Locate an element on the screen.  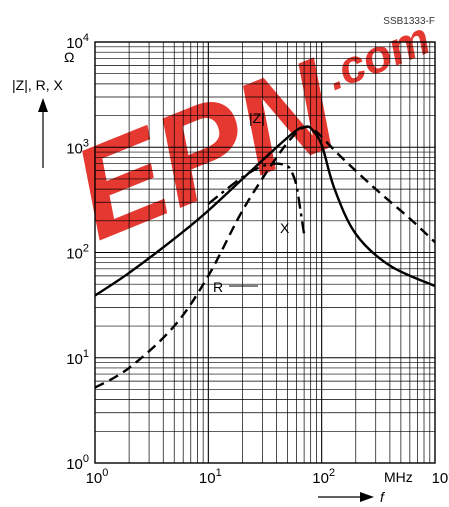
x-unit-label: MHz is located at coordinates (398, 477).